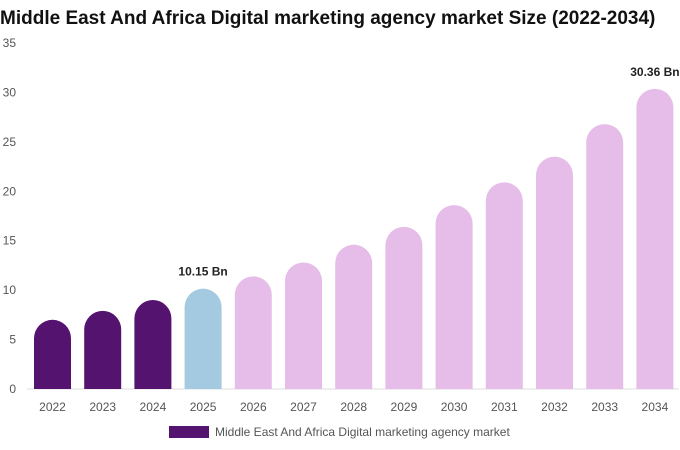 The image size is (680, 450). I want to click on bar-2028, so click(354, 316).